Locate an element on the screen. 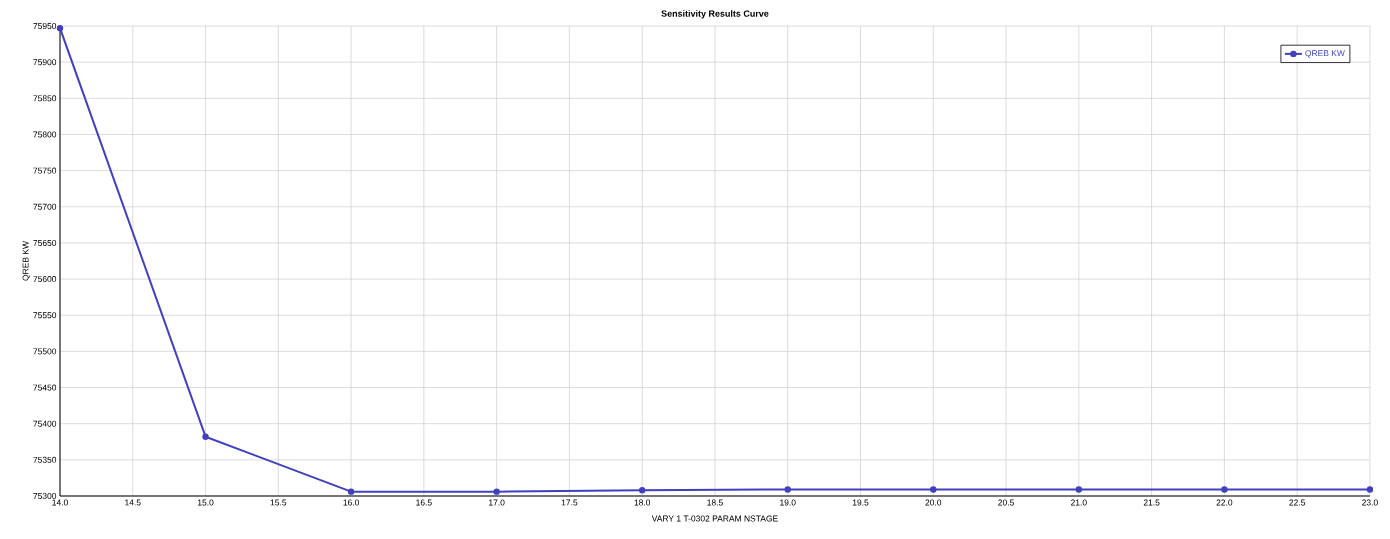  y-tick-label: 75350 is located at coordinates (45, 459).